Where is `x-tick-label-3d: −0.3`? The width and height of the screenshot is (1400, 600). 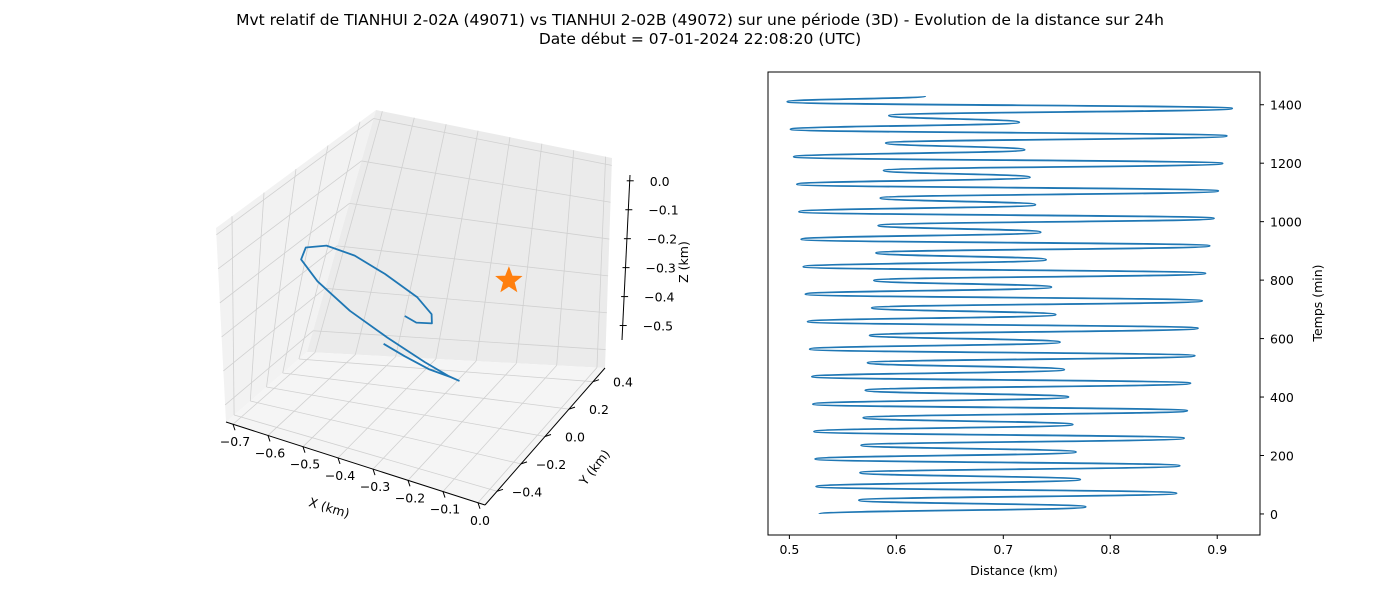 x-tick-label-3d: −0.3 is located at coordinates (375, 486).